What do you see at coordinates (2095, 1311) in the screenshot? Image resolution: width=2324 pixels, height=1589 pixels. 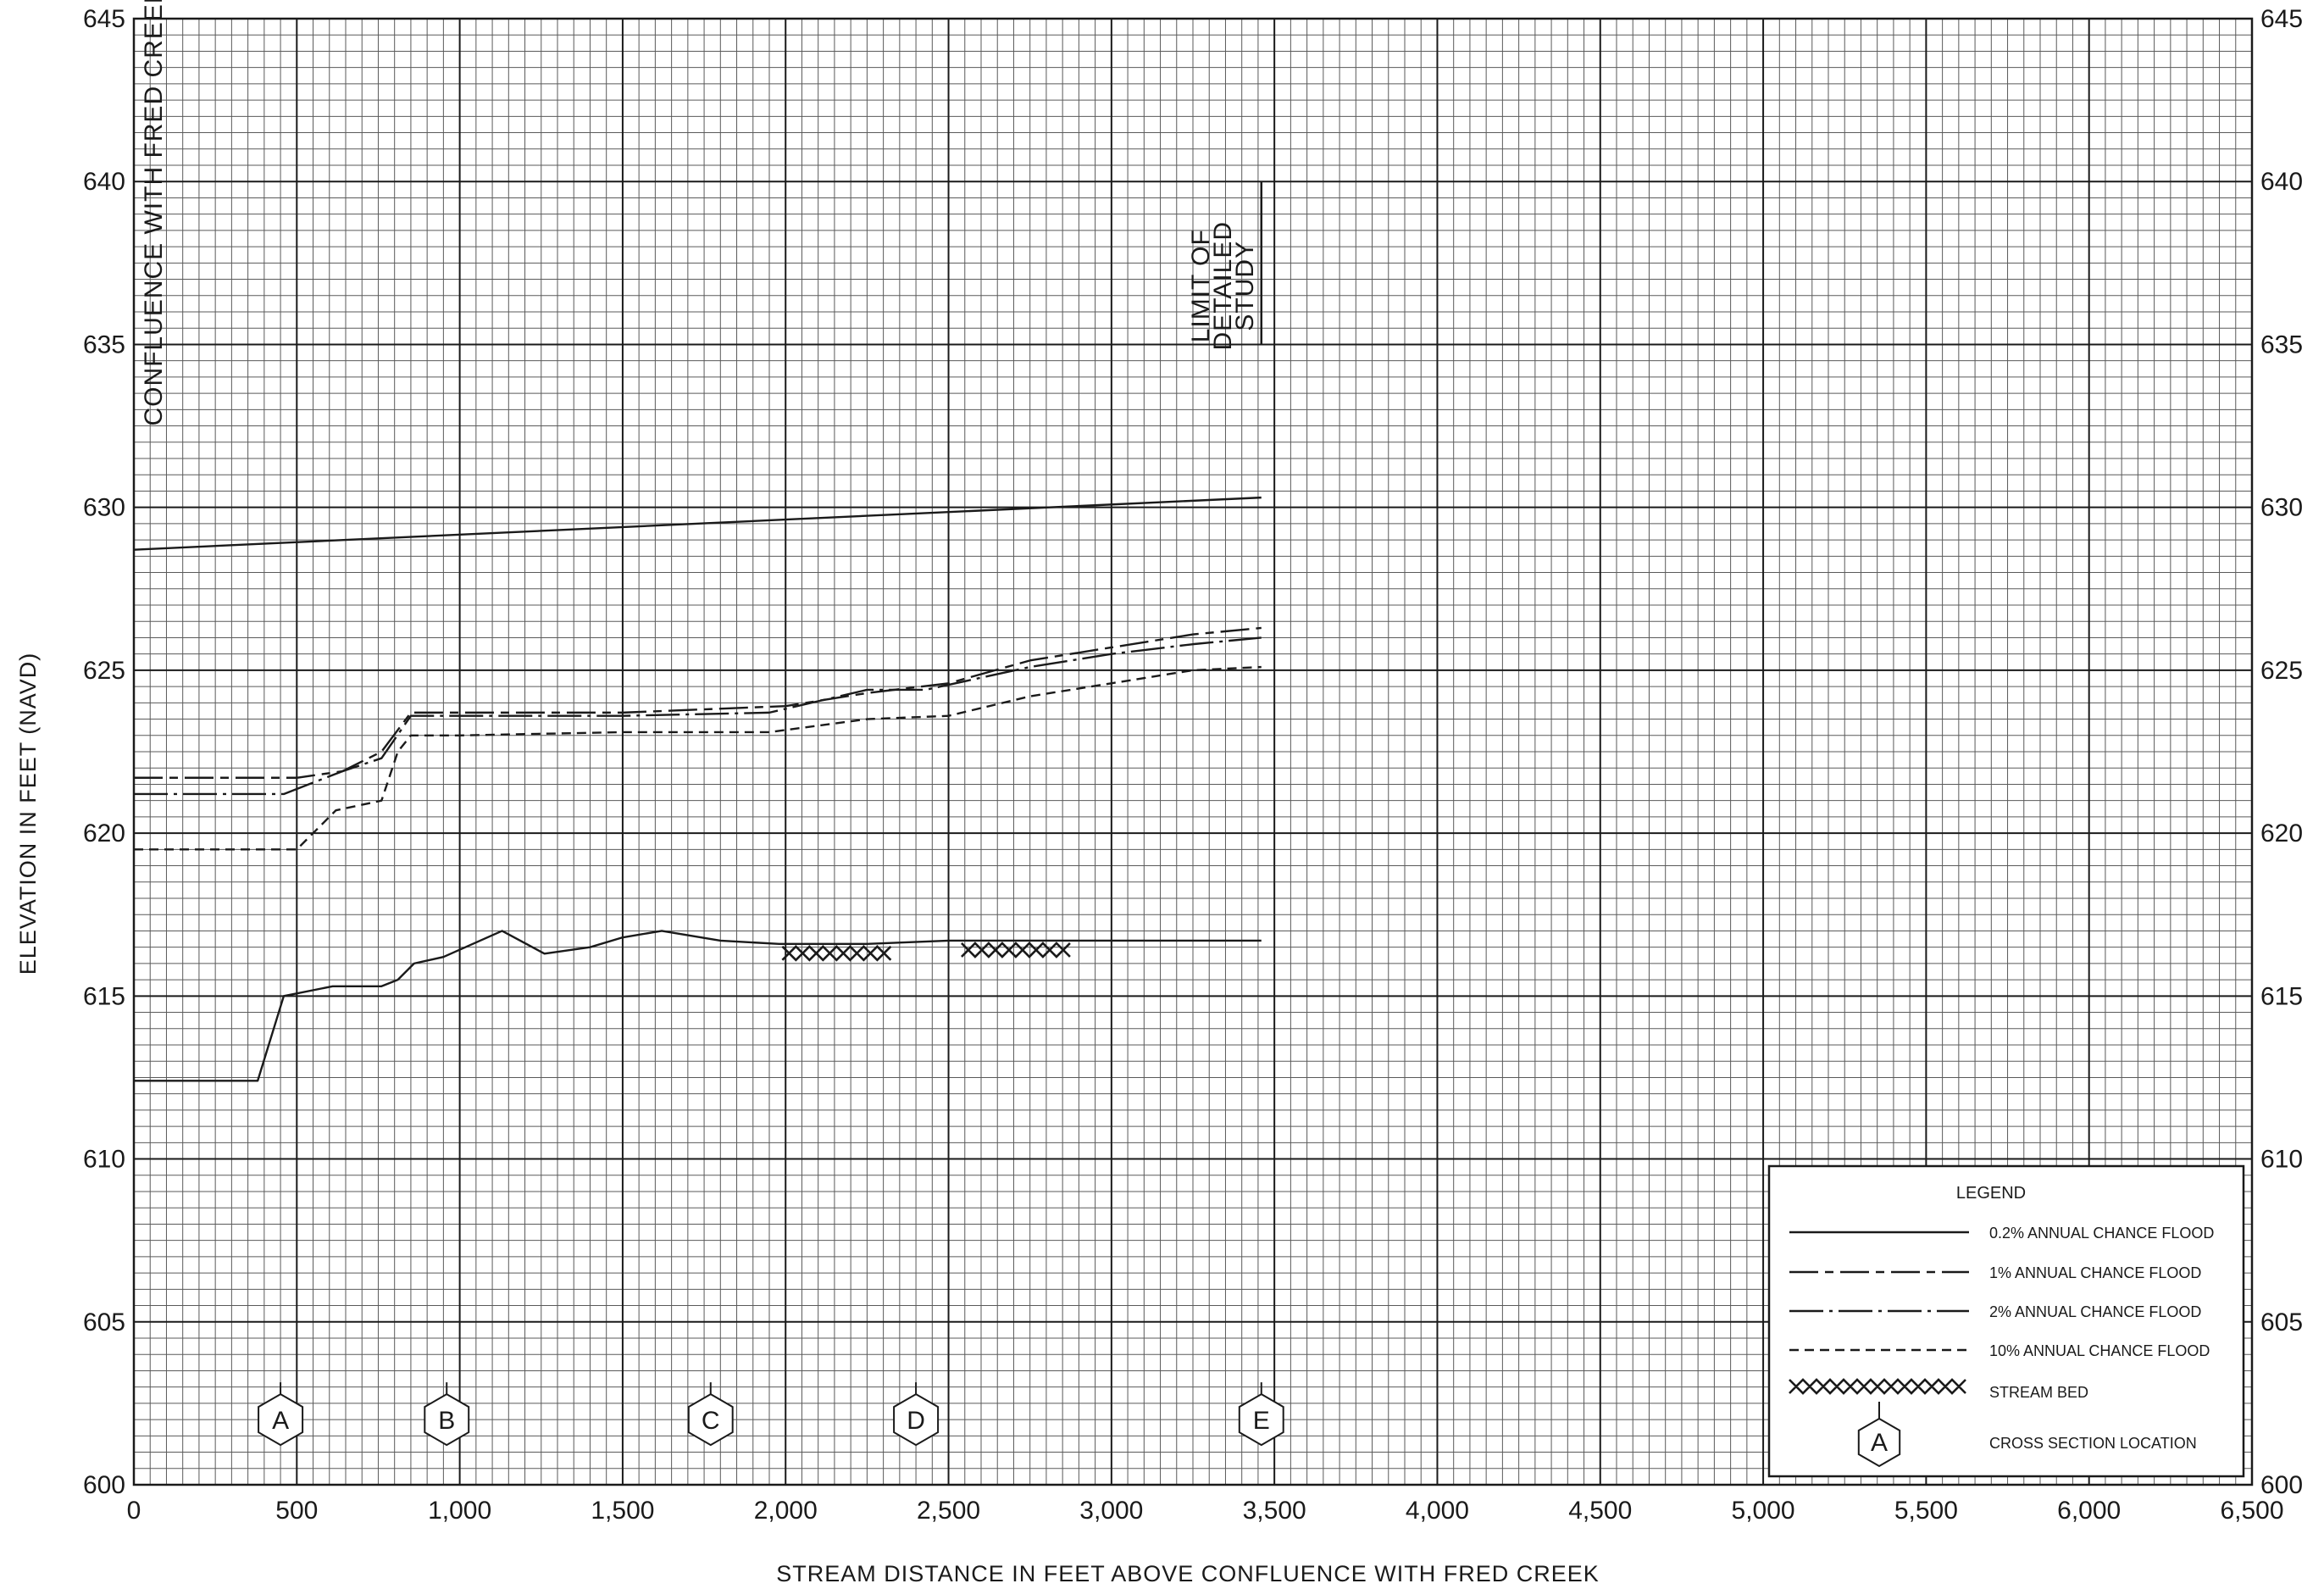 I see `legend-entry-label: 2% ANNUAL CHANCE FLOOD` at bounding box center [2095, 1311].